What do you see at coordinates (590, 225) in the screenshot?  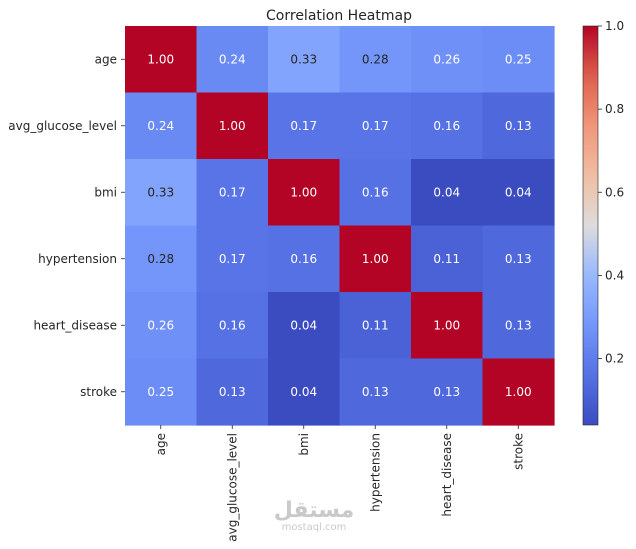 I see `colorbar-gradient` at bounding box center [590, 225].